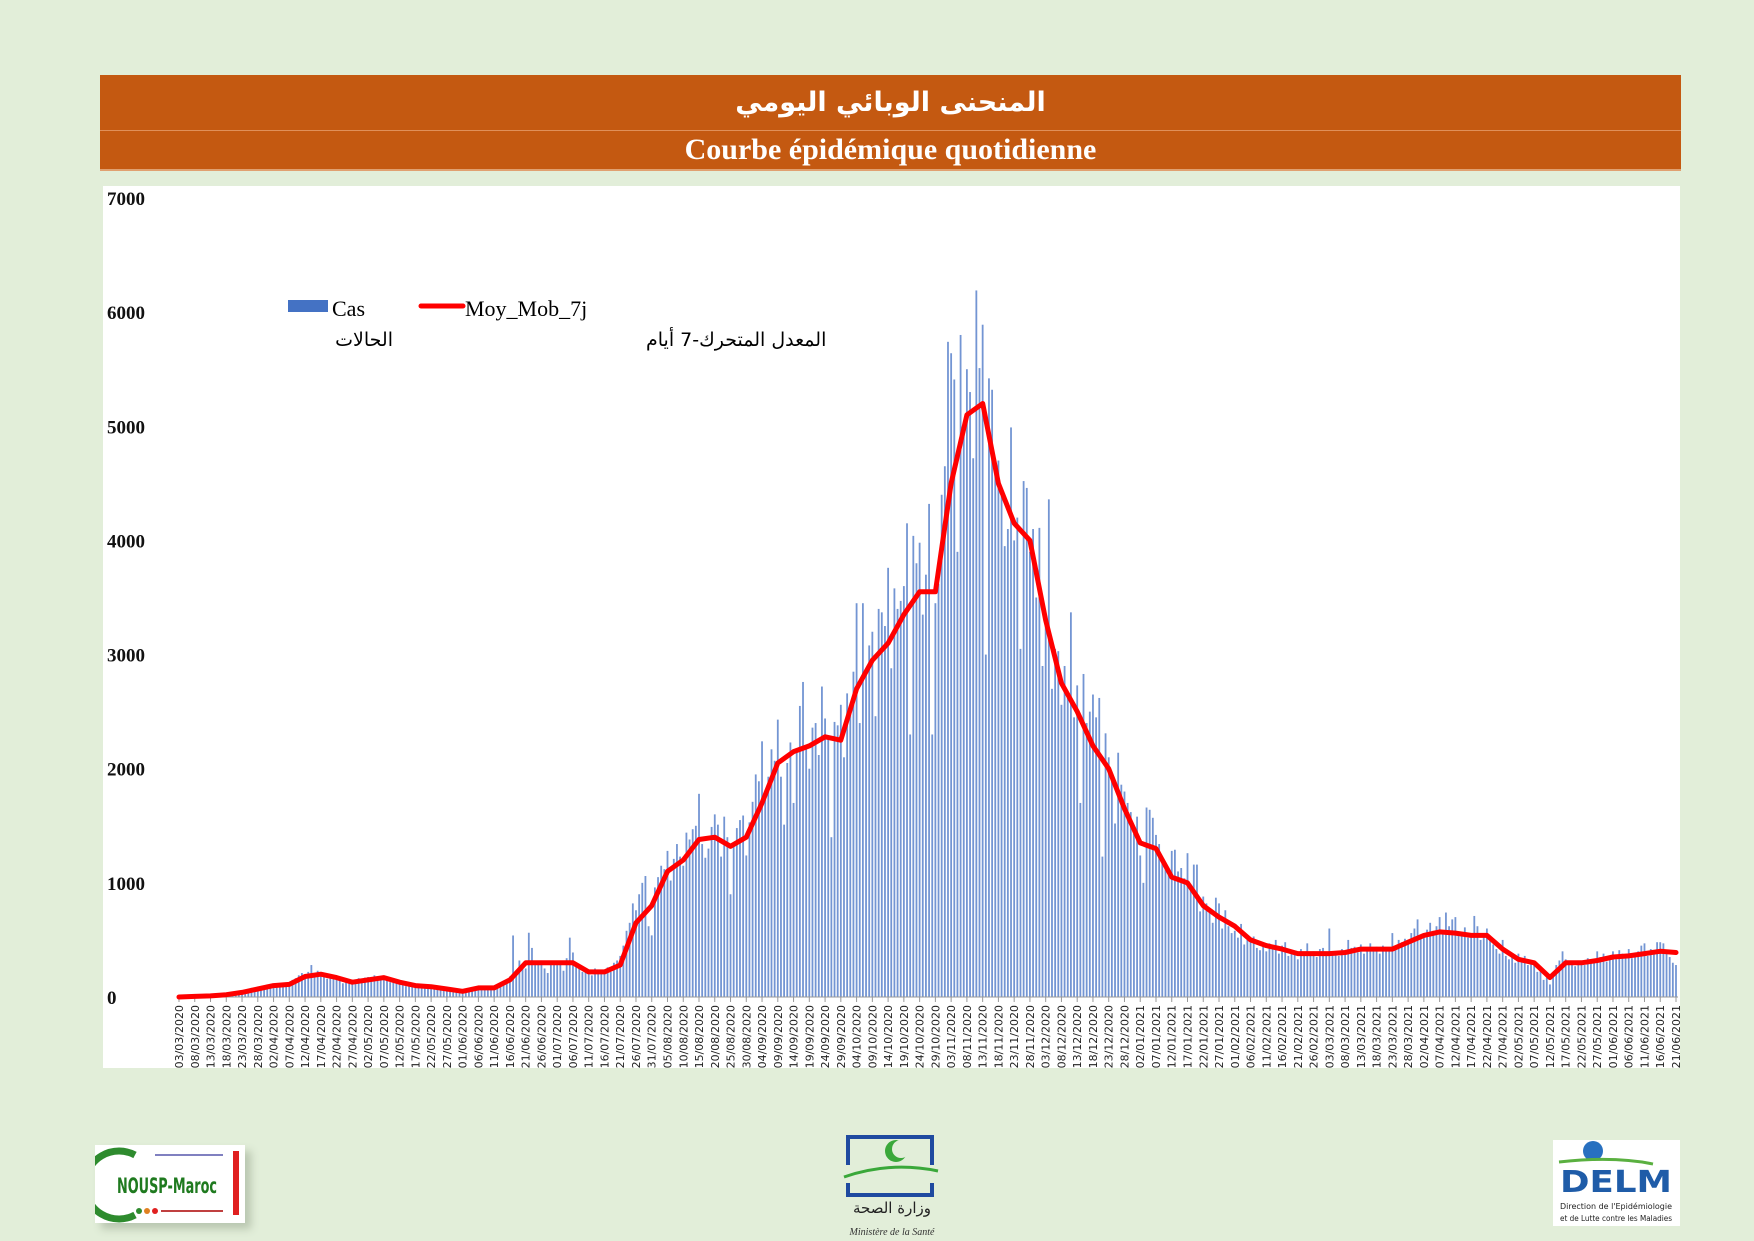 Image resolution: width=1754 pixels, height=1241 pixels. I want to click on legend-label-cas: Cas, so click(348, 308).